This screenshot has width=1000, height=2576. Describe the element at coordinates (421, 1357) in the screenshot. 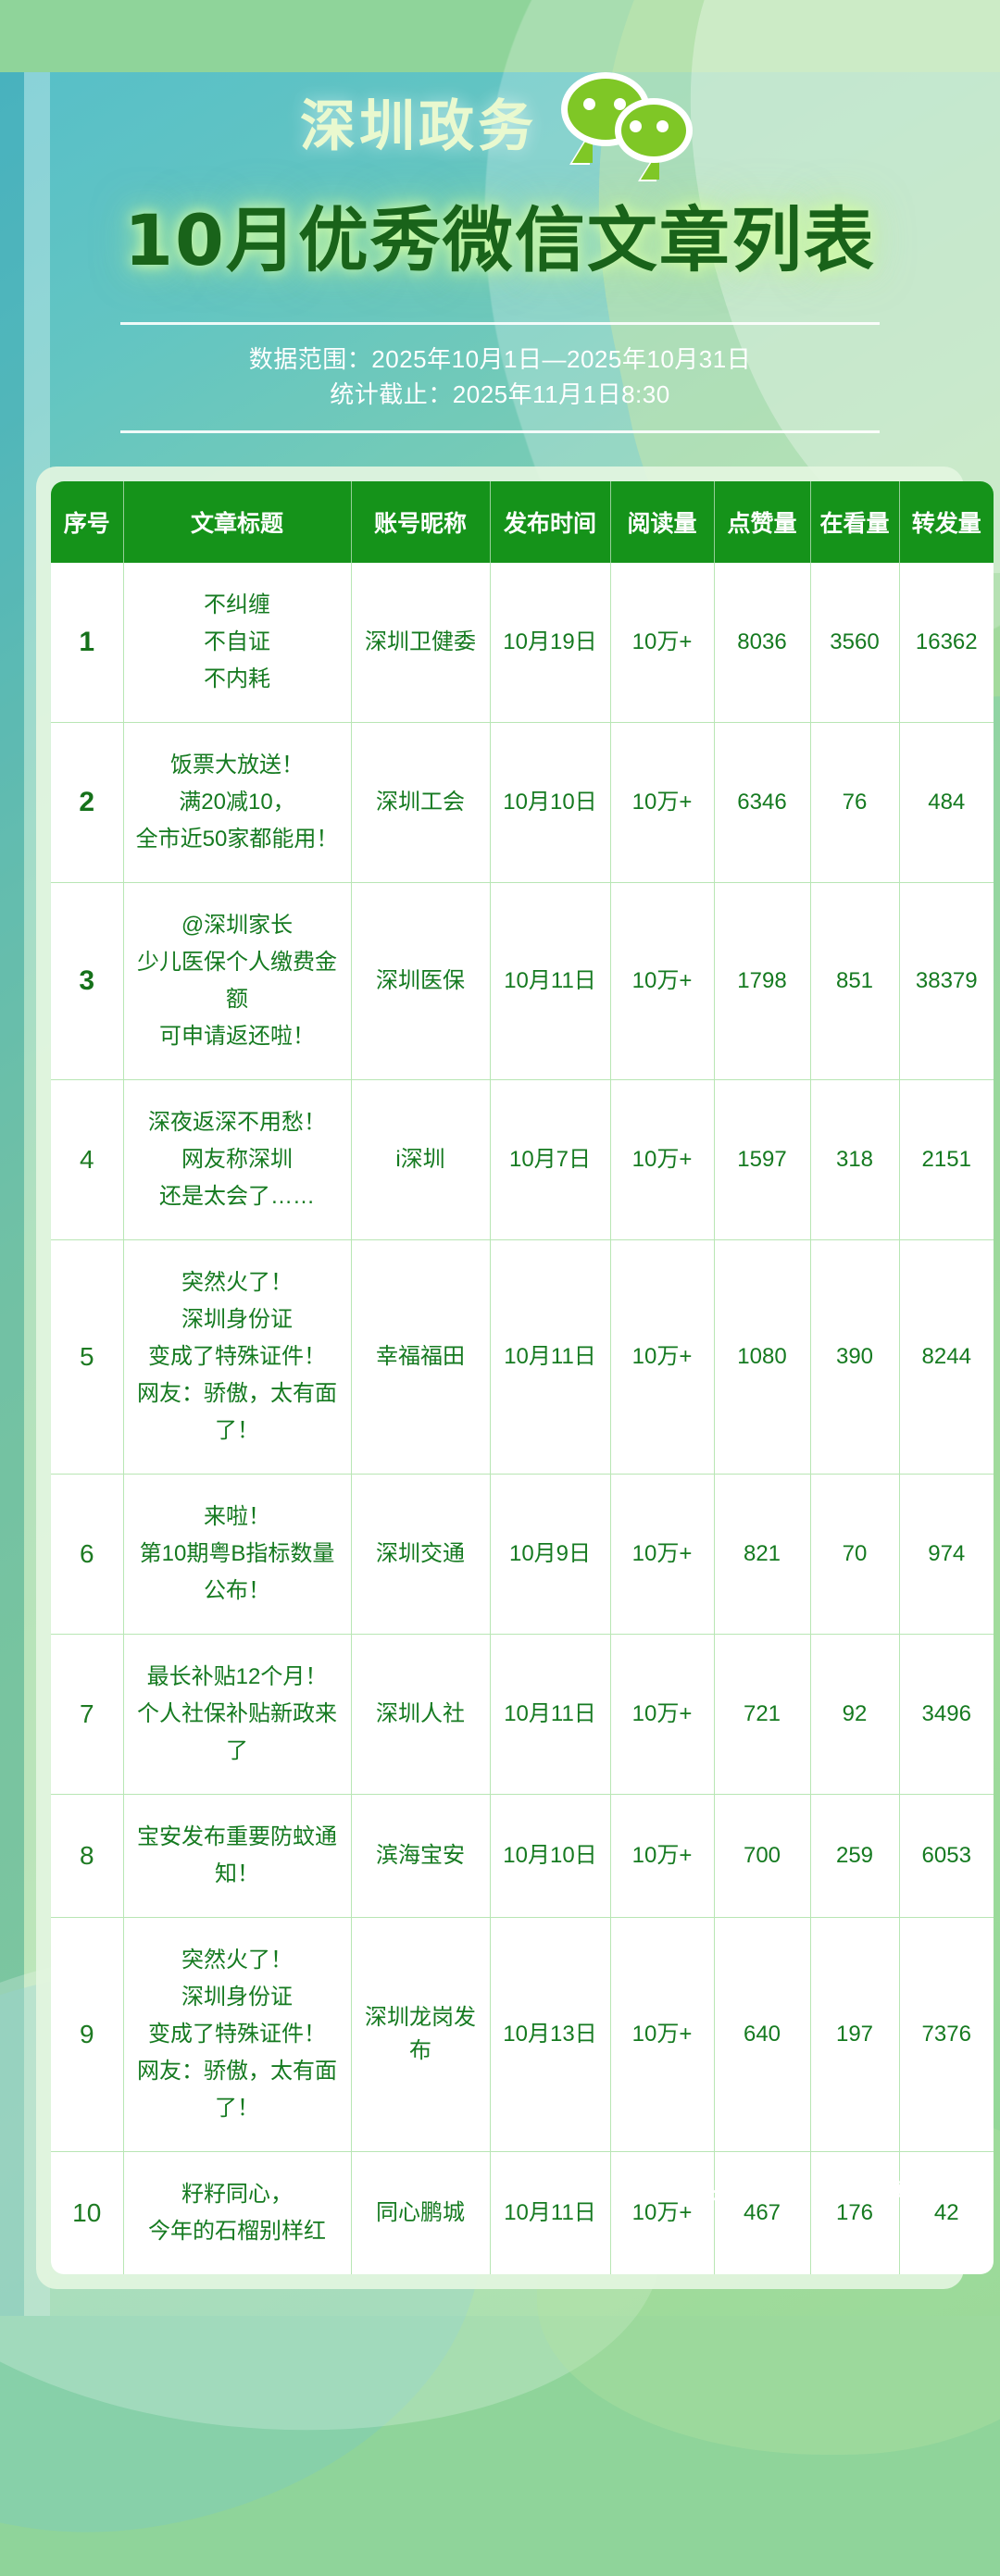

I see `cell-account: 幸福福田` at that location.